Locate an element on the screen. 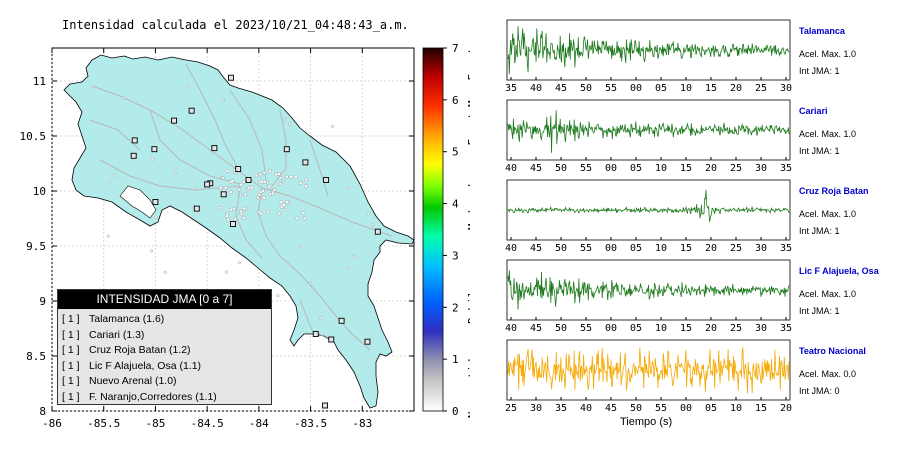  waveform-panel: 25 30 35 40 45 50 55 00 05 10 15 20 is located at coordinates (648, 376).